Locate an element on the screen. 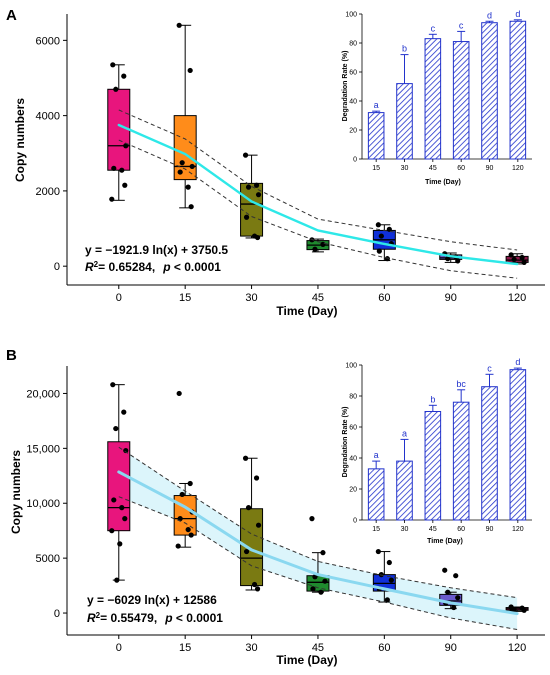 Image resolution: width=550 pixels, height=675 pixels. panel-a-inset-xtick-label: 45 is located at coordinates (433, 168).